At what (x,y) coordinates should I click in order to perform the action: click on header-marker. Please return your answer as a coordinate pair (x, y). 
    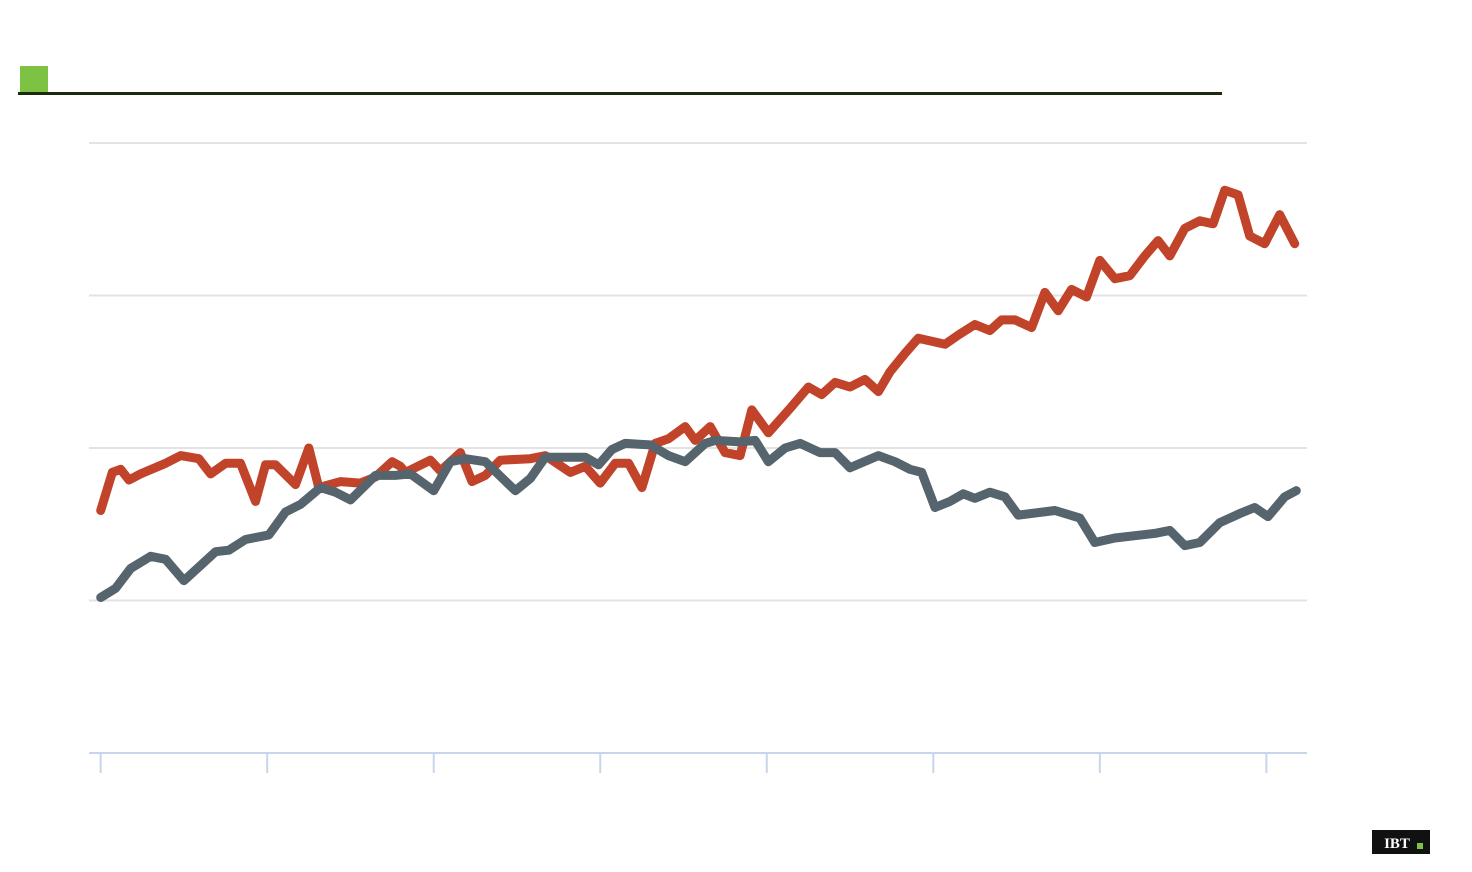
    Looking at the image, I should click on (34, 79).